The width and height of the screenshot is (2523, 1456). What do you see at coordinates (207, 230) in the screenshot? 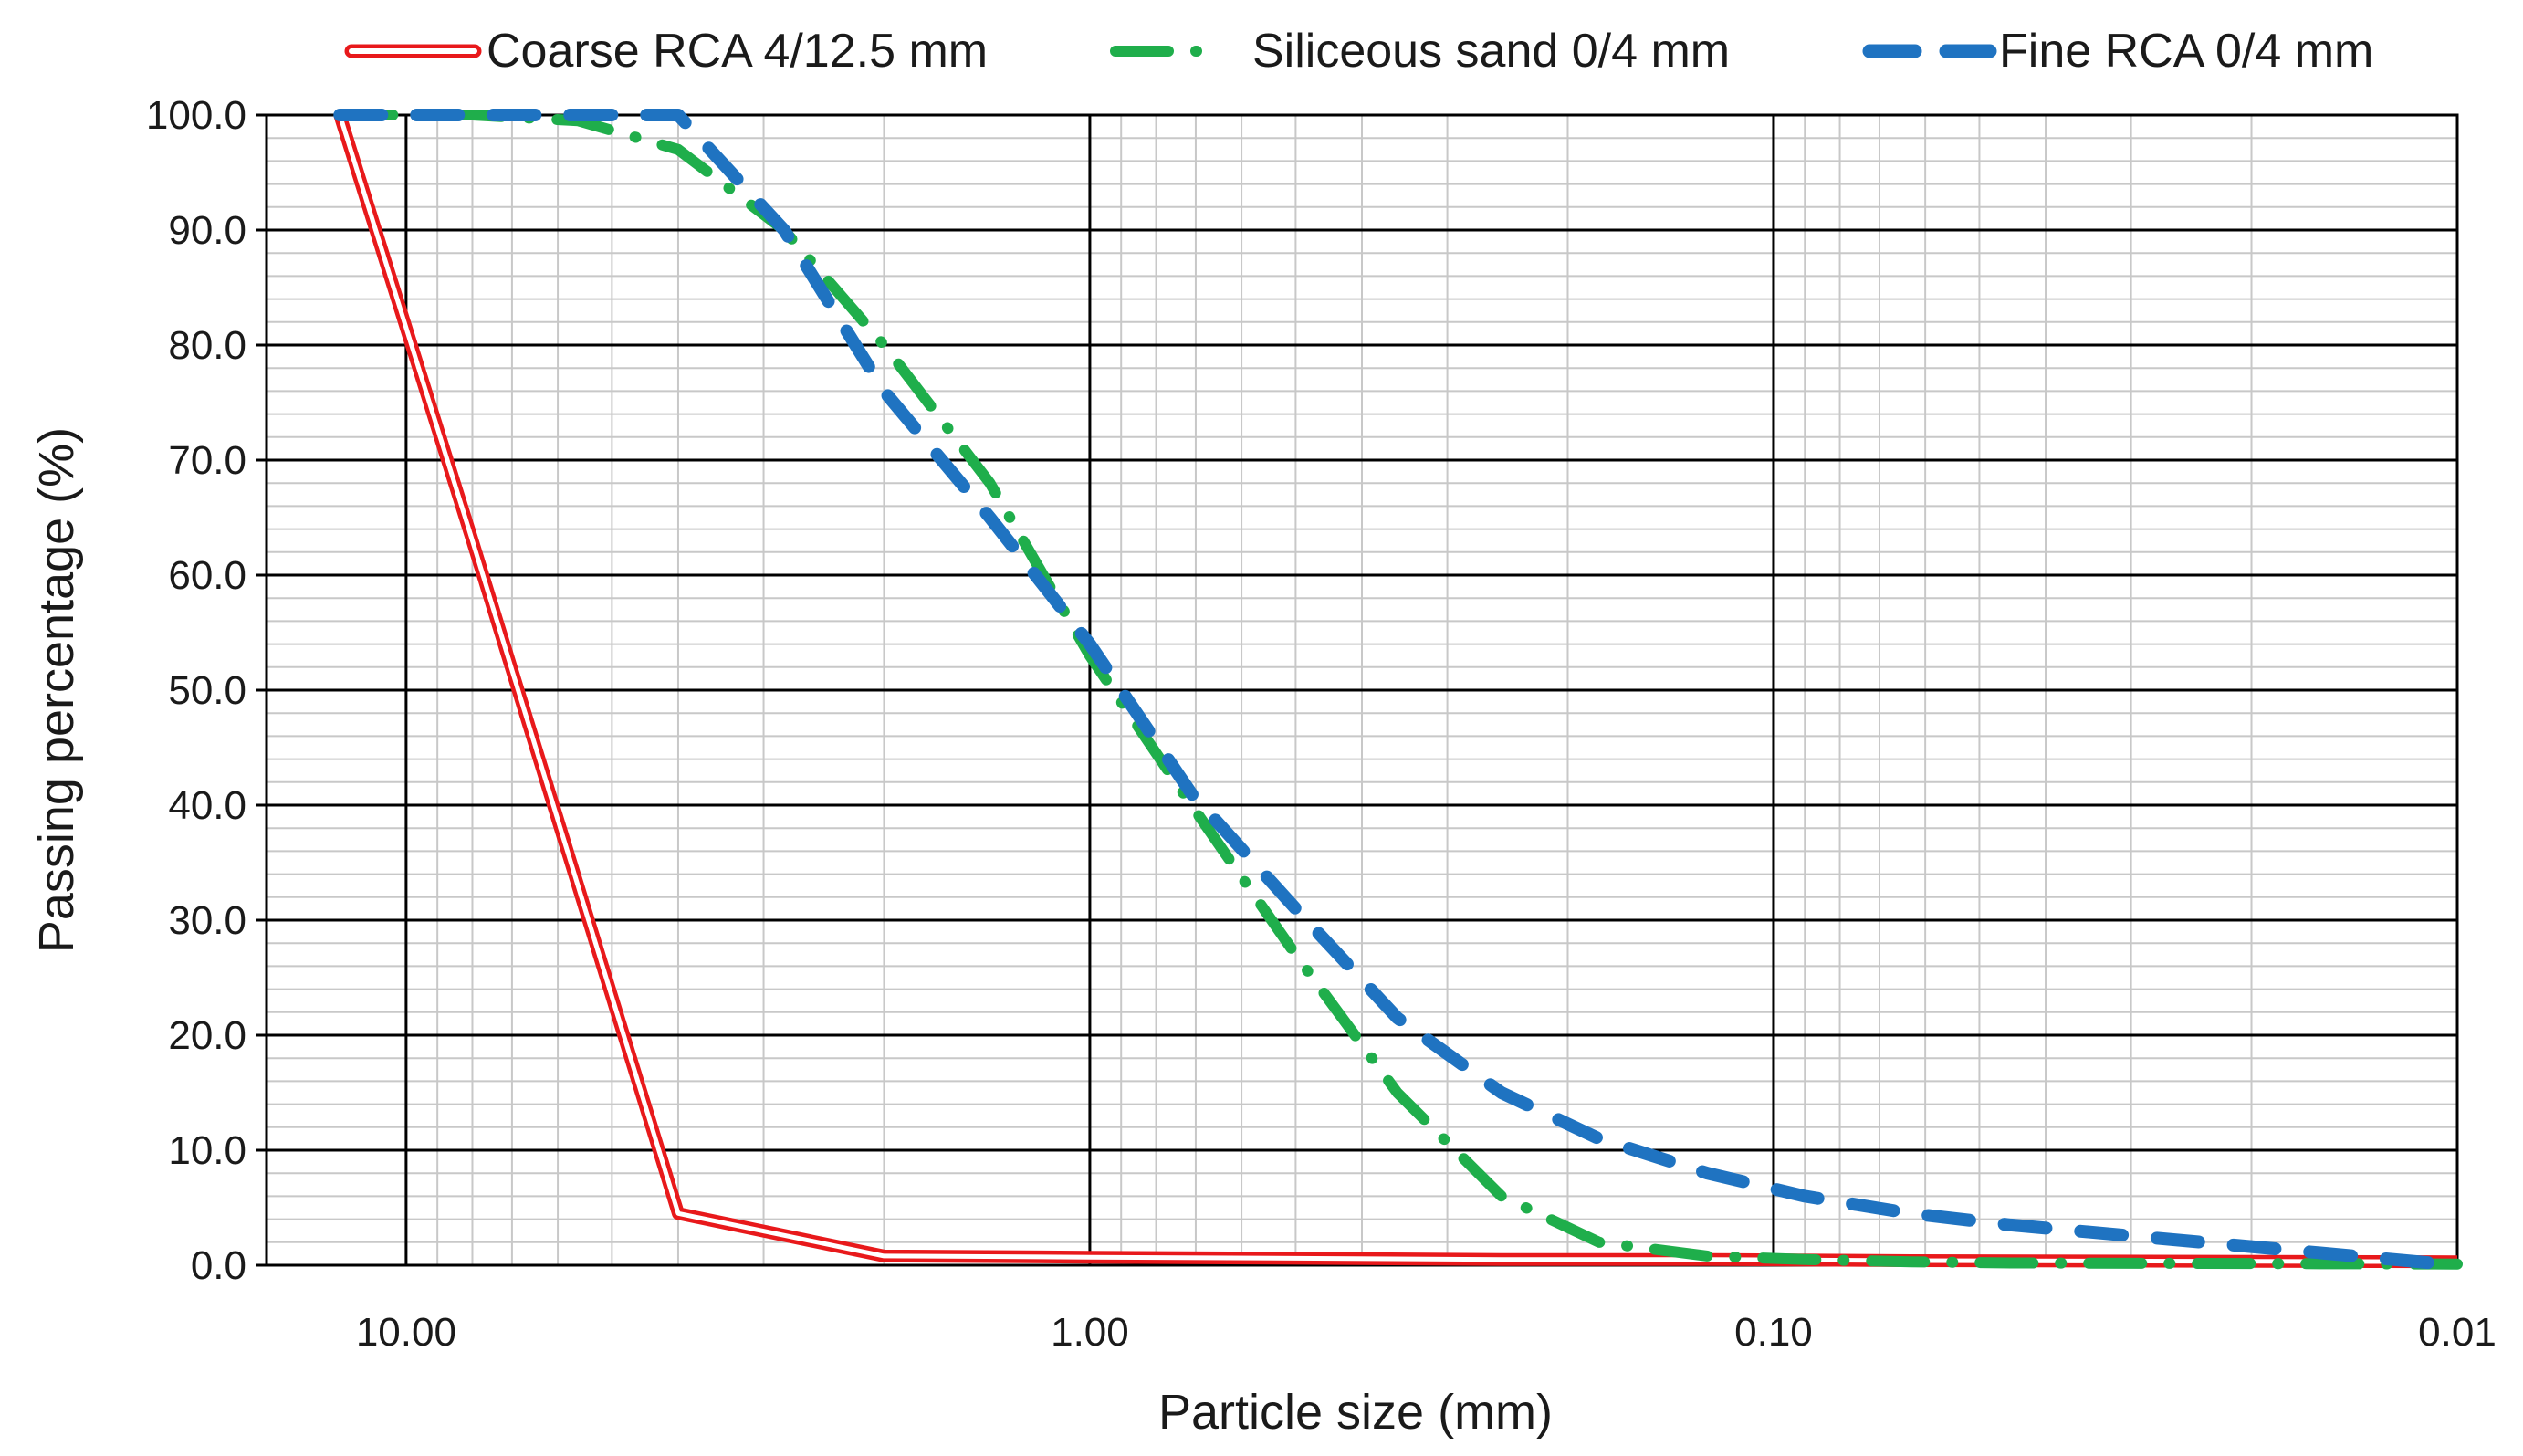
I see `y-tick-label: 90.0` at bounding box center [207, 230].